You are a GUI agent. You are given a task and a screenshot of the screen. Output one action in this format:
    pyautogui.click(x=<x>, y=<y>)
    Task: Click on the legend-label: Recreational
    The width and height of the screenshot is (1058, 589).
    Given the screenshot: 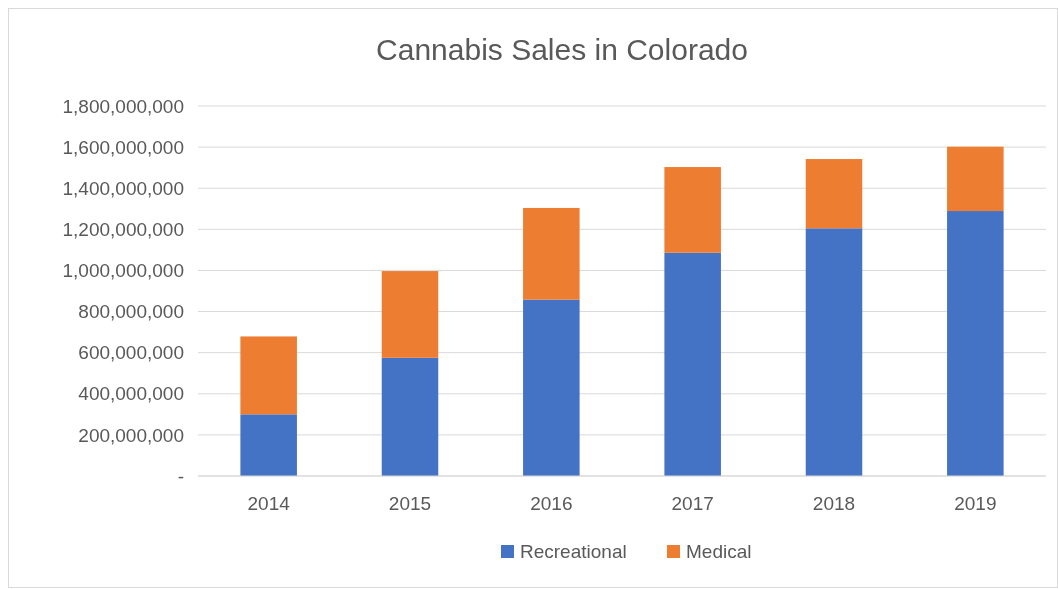 What is the action you would take?
    pyautogui.click(x=573, y=551)
    